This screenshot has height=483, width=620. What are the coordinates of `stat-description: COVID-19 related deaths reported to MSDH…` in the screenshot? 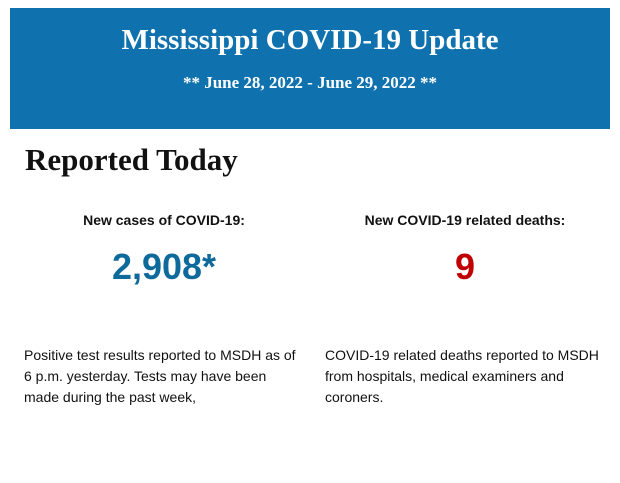 It's located at (462, 376).